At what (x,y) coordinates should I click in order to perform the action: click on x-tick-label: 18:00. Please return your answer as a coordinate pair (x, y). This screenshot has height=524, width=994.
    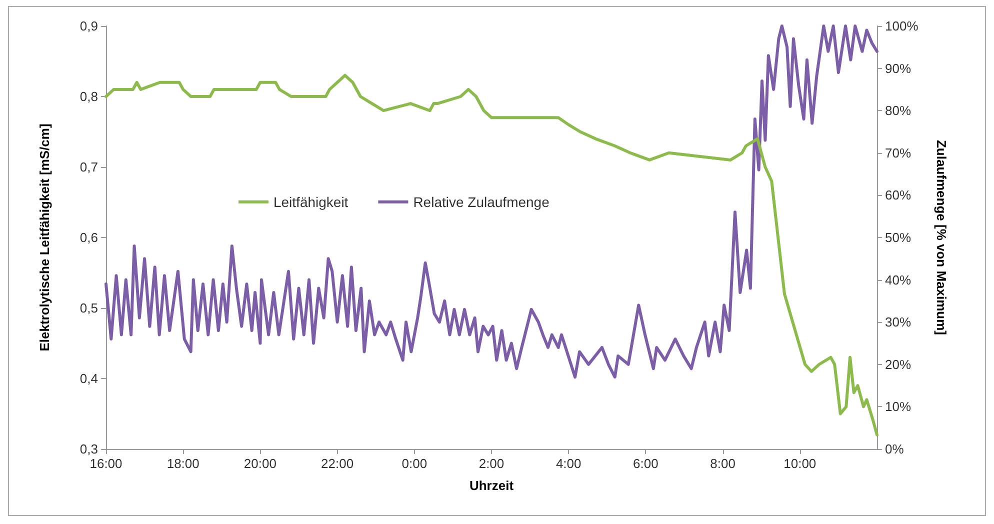
    Looking at the image, I should click on (183, 463).